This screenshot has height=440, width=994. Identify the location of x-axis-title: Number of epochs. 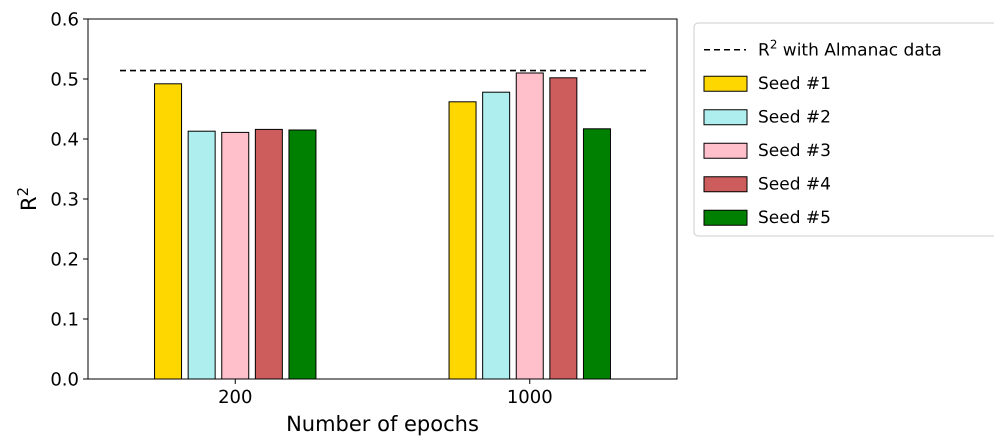
(382, 424).